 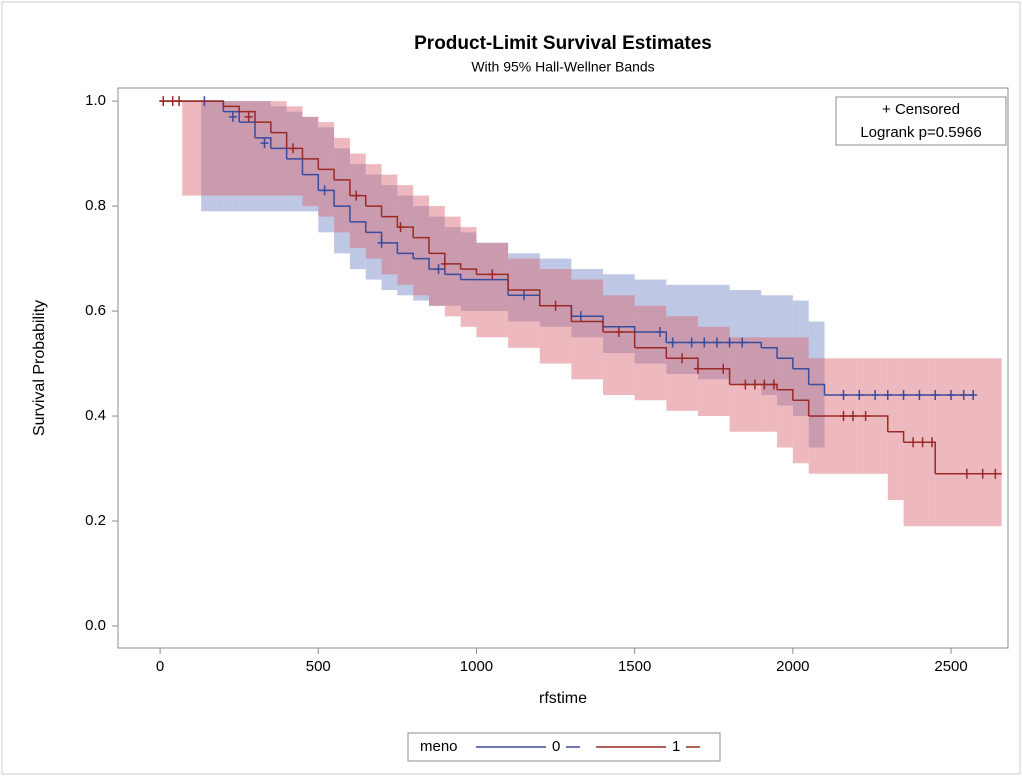 I want to click on inset-text: + Censored, so click(x=921, y=109).